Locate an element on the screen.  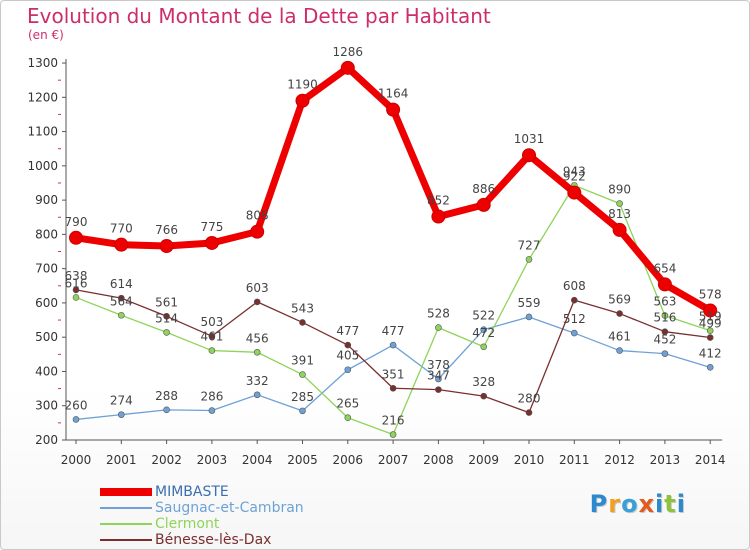
data-label: 852 is located at coordinates (438, 201).